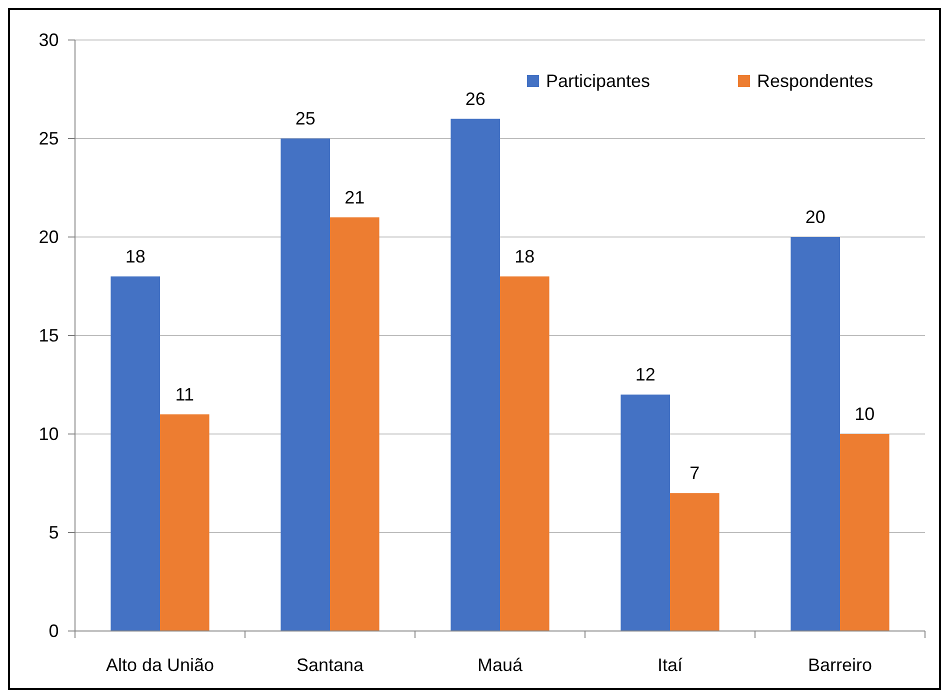 The image size is (941, 690). I want to click on legend-label: Participantes, so click(598, 81).